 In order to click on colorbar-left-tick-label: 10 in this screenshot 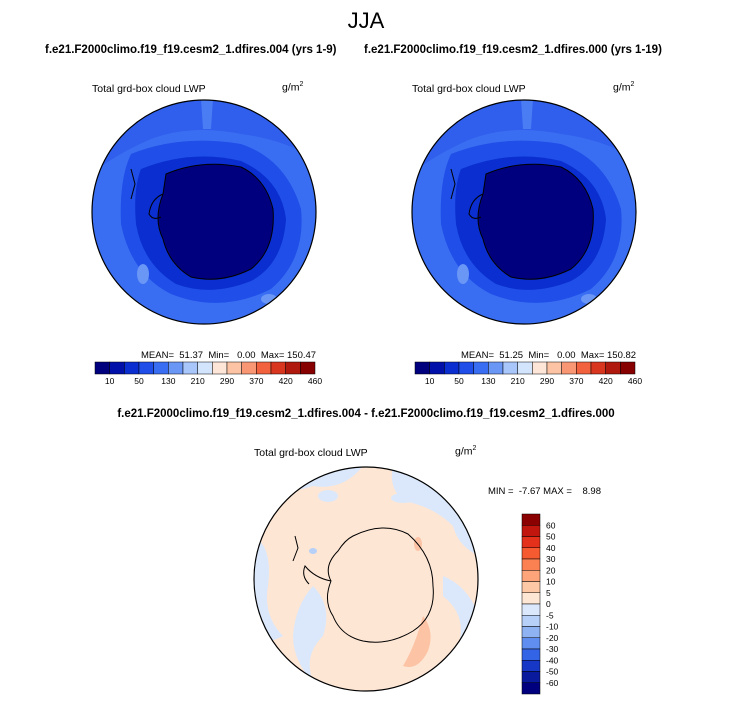, I will do `click(110, 381)`.